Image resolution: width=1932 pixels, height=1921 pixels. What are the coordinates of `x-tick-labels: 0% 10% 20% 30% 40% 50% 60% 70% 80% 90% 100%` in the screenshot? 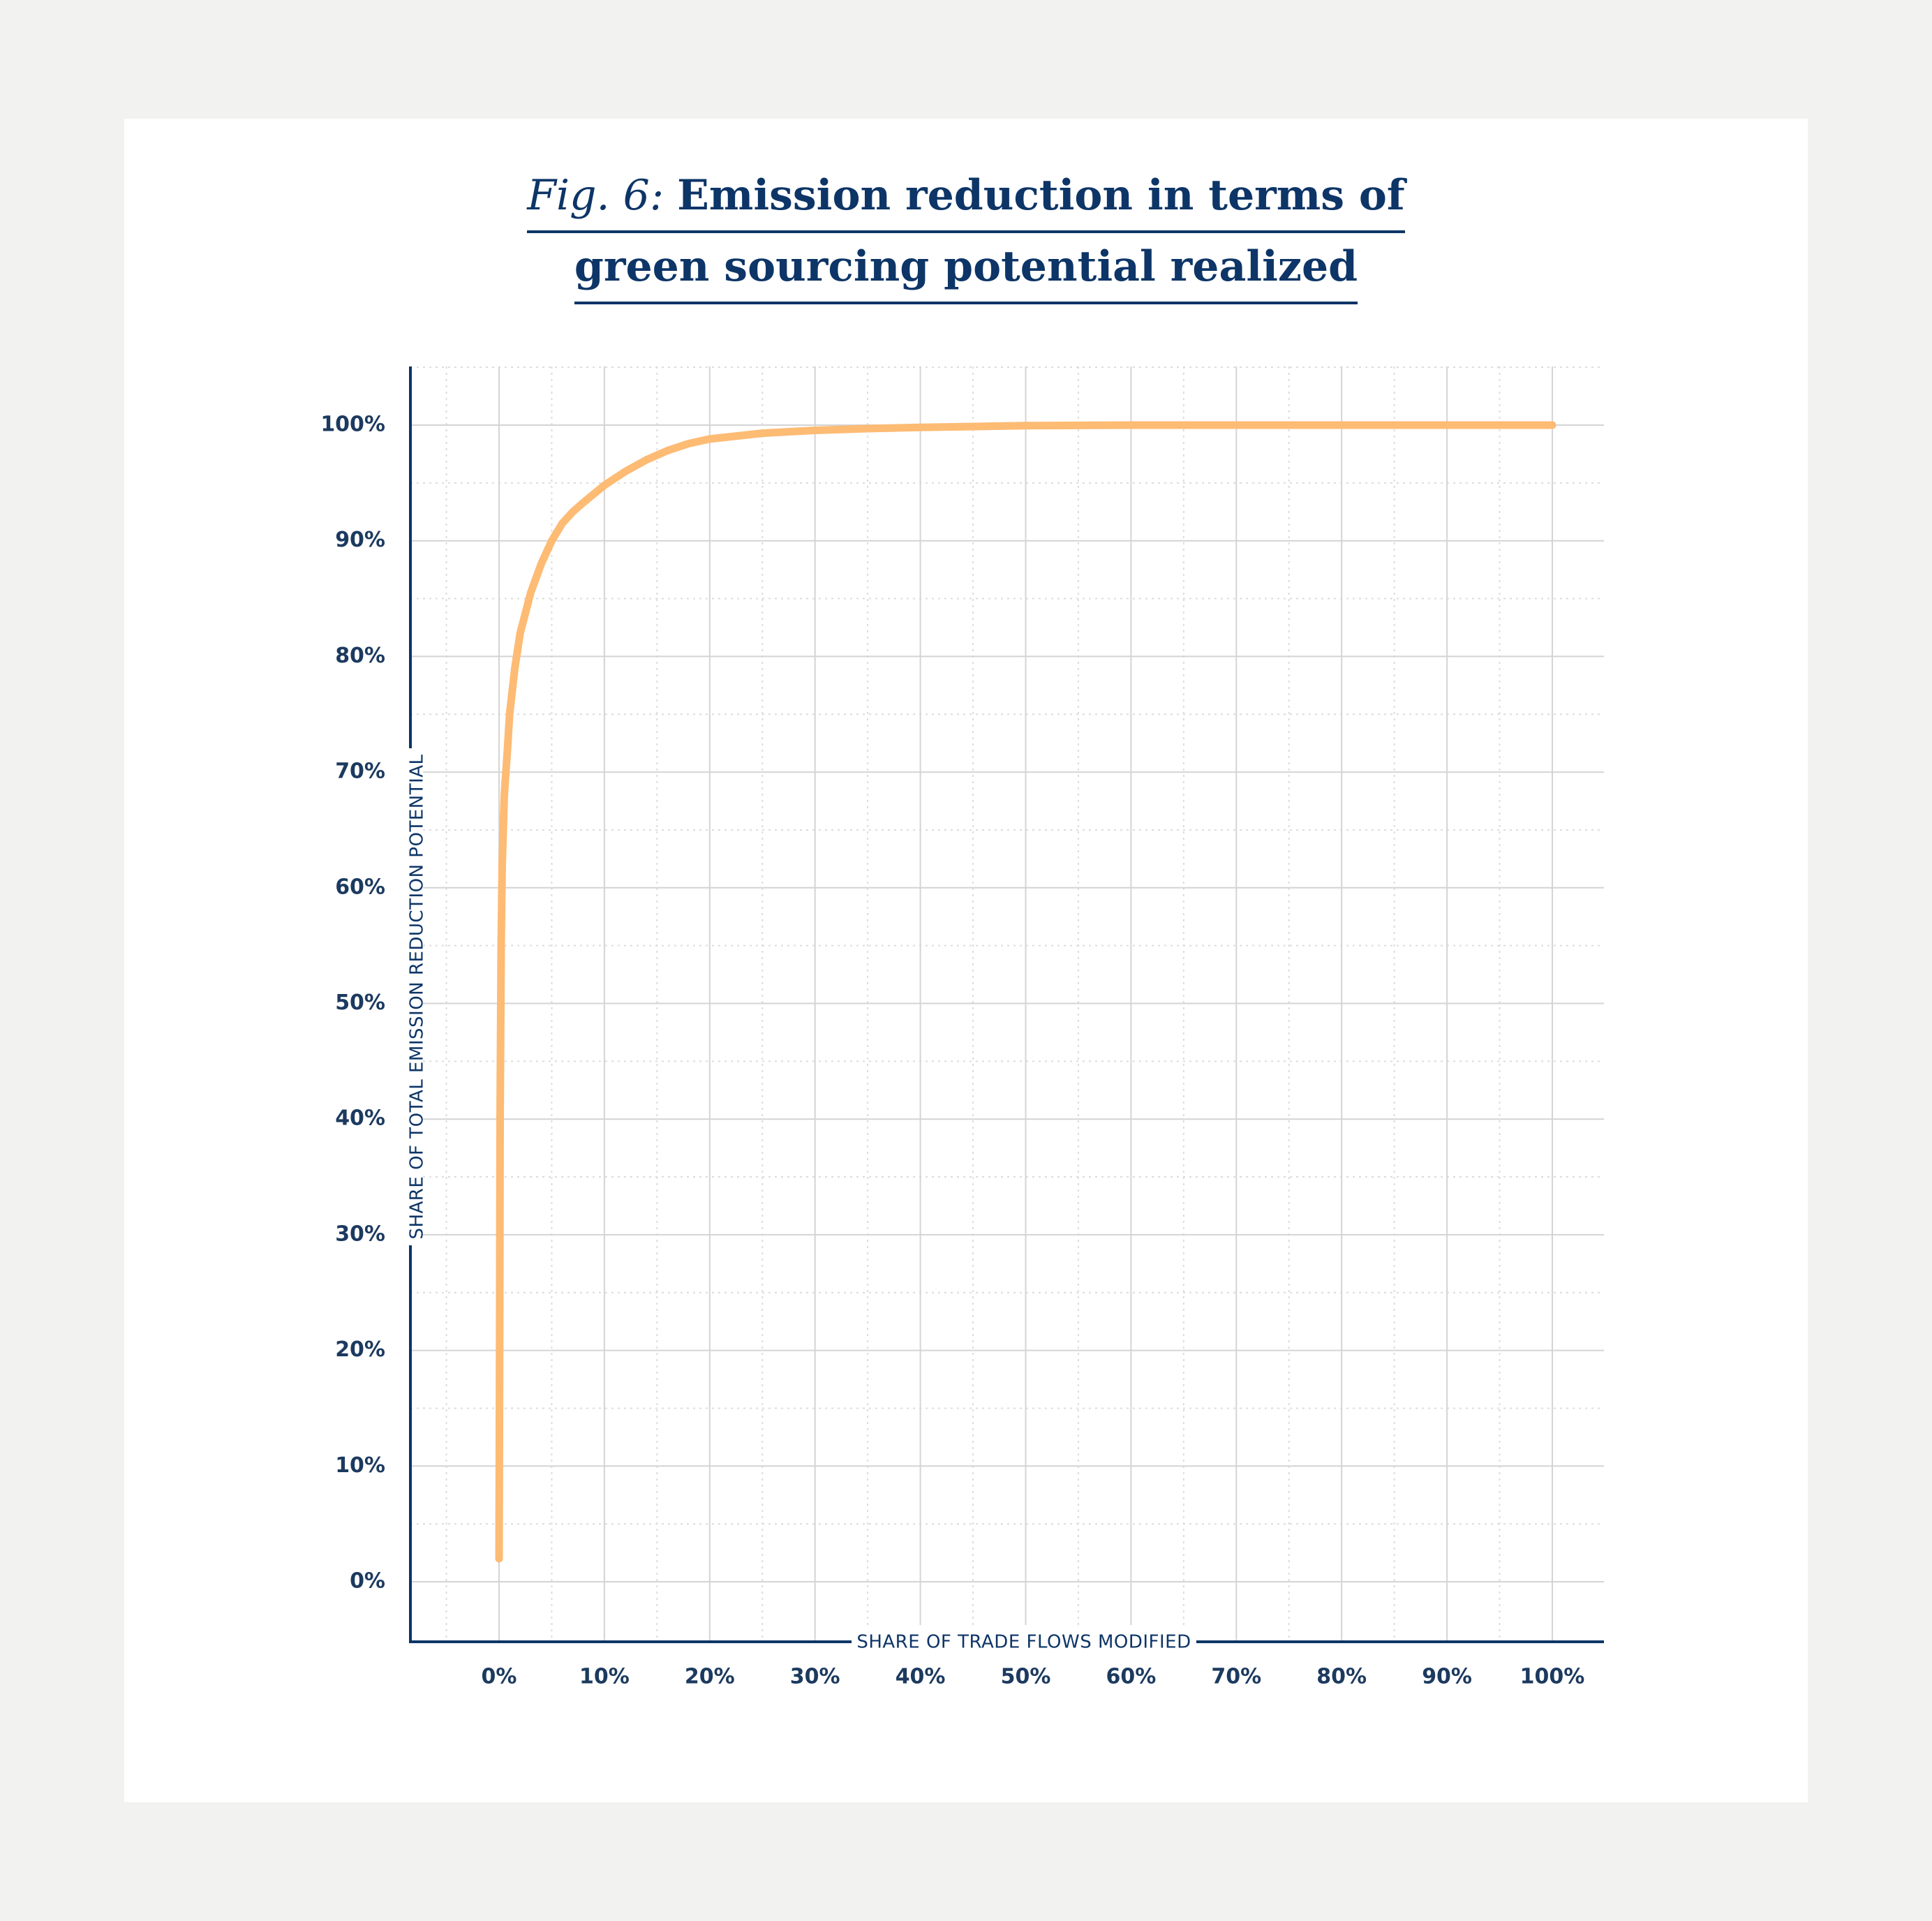 It's located at (1033, 1677).